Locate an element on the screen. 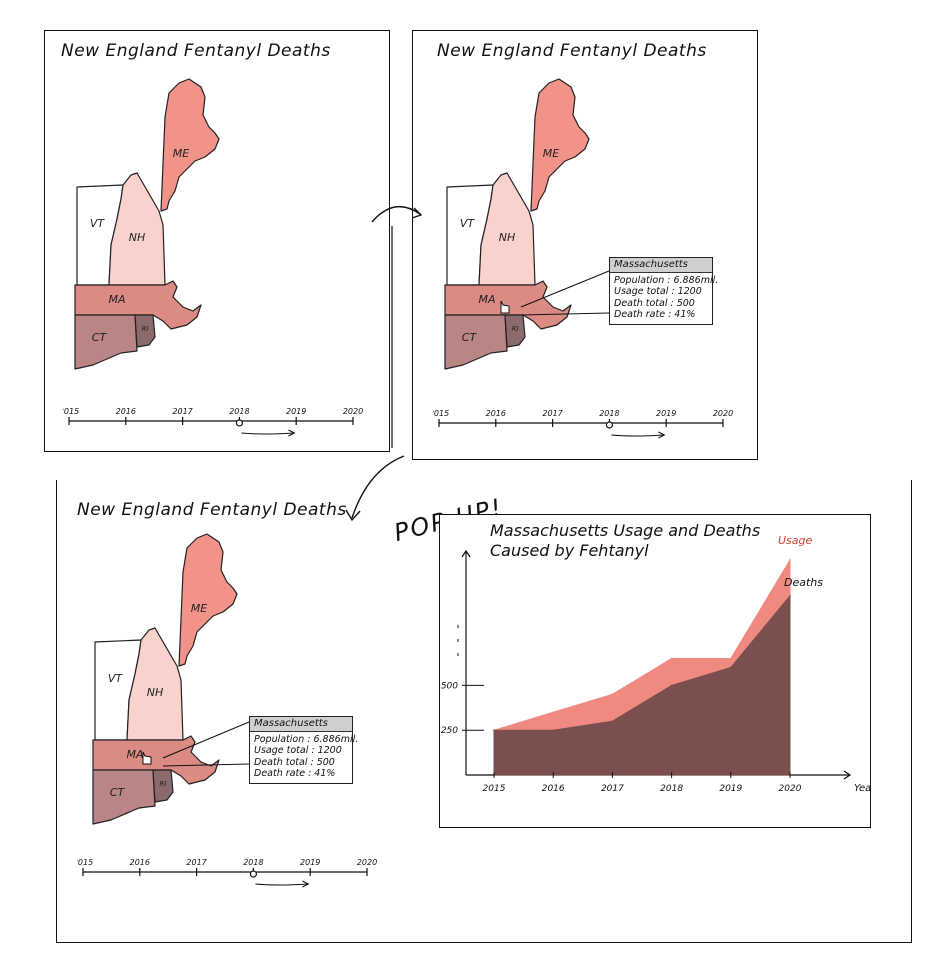 This screenshot has width=932, height=972. x-tick-label: 2015 is located at coordinates (494, 789).